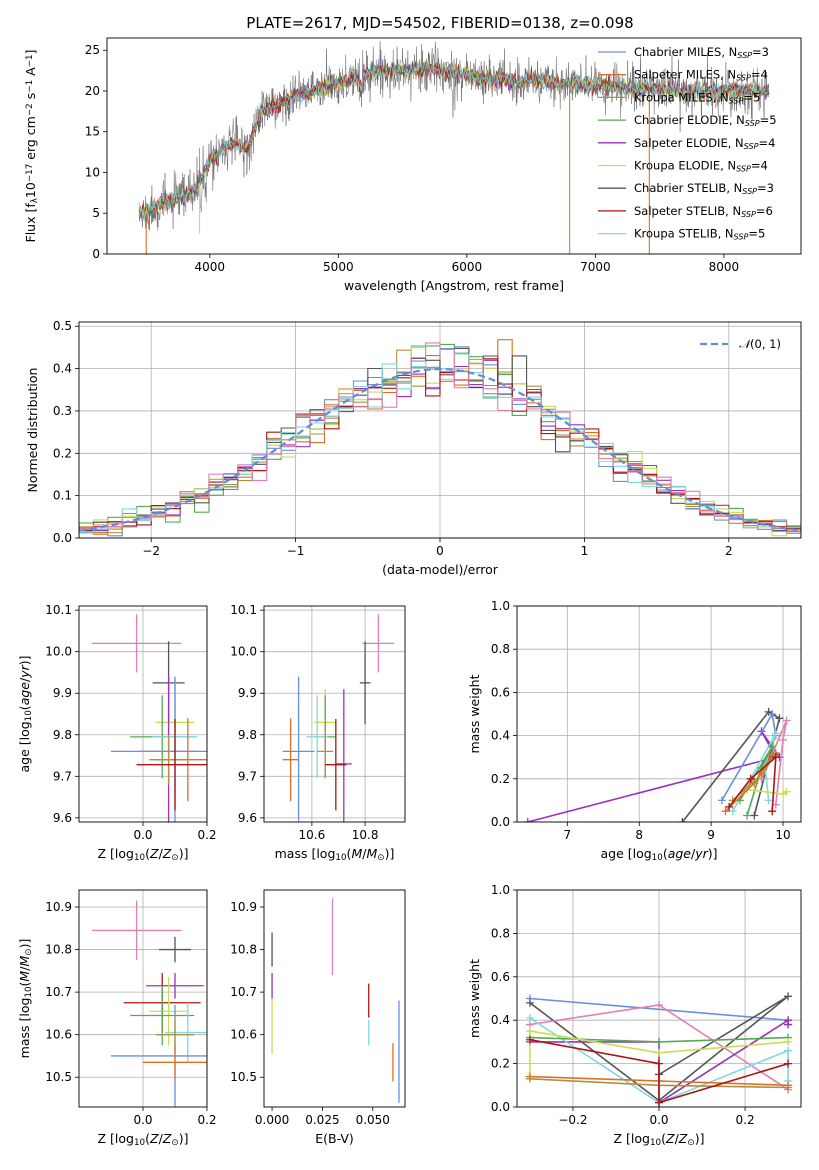 The height and width of the screenshot is (1170, 819). I want to click on x-axis-label-part: age [log, so click(625, 853).